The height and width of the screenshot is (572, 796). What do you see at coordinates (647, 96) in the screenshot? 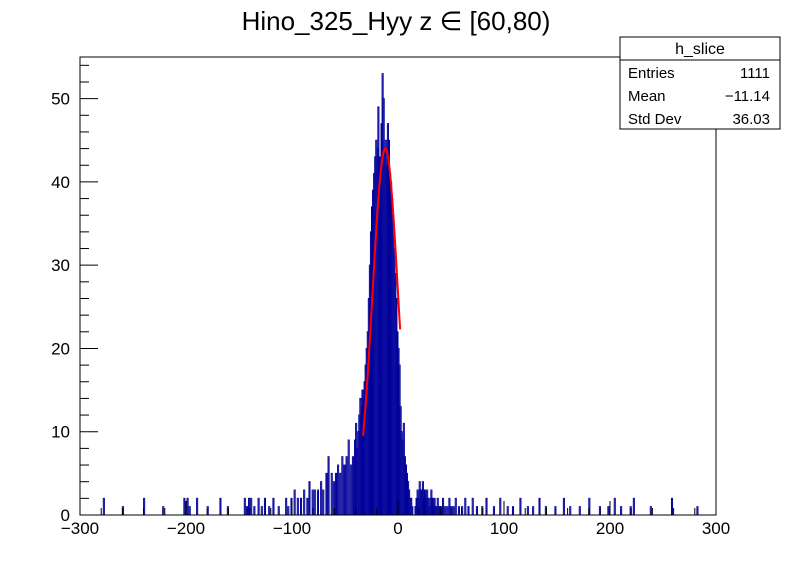
I see `stats-mean-label: Mean` at bounding box center [647, 96].